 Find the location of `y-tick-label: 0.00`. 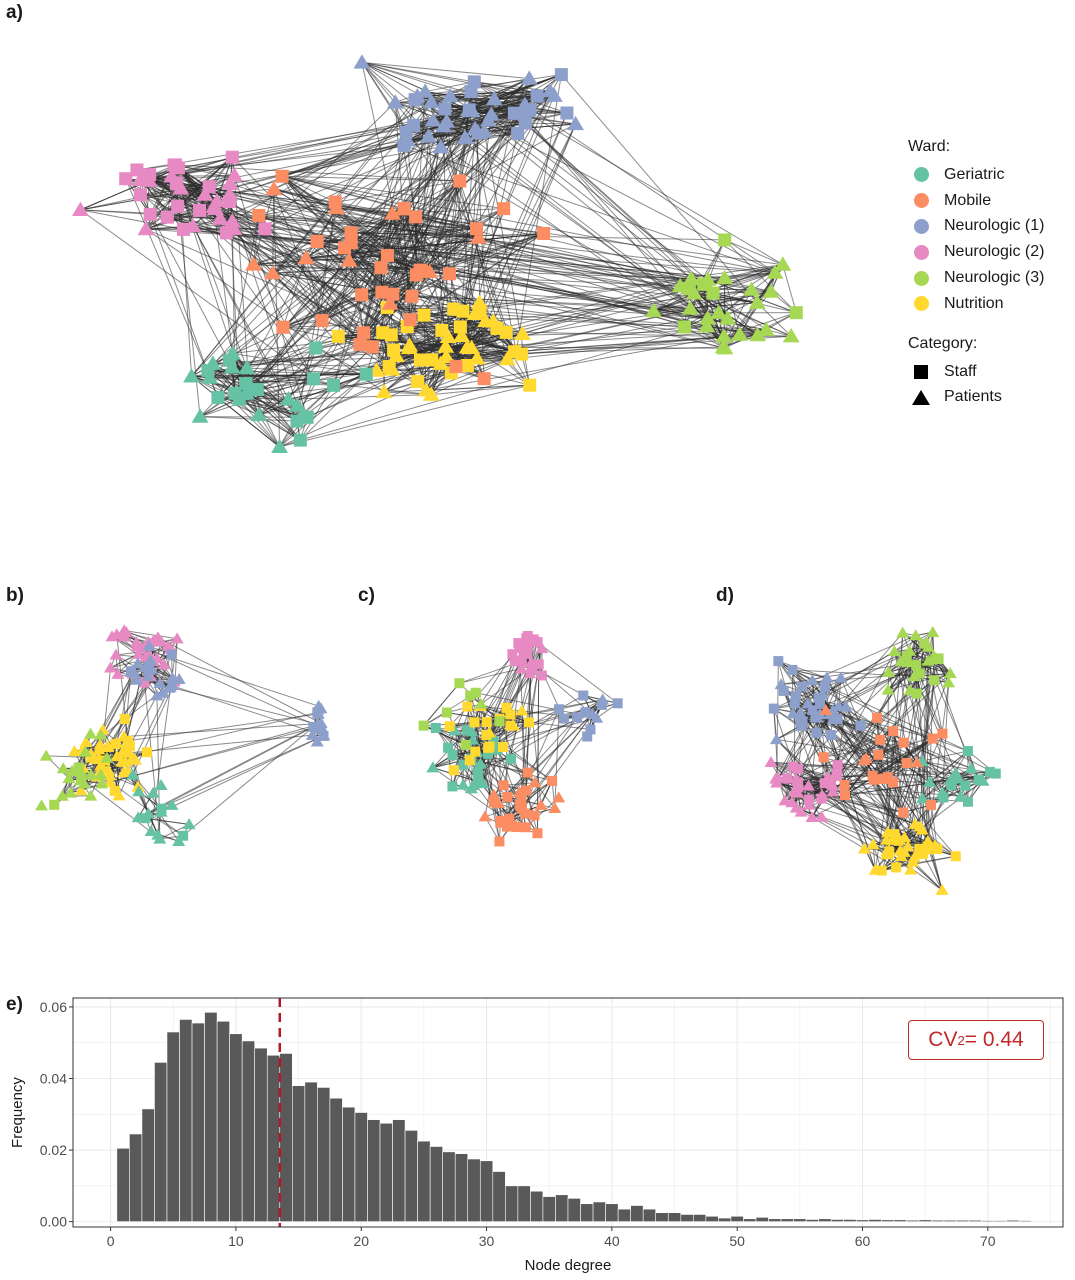

y-tick-label: 0.00 is located at coordinates (53, 1222).